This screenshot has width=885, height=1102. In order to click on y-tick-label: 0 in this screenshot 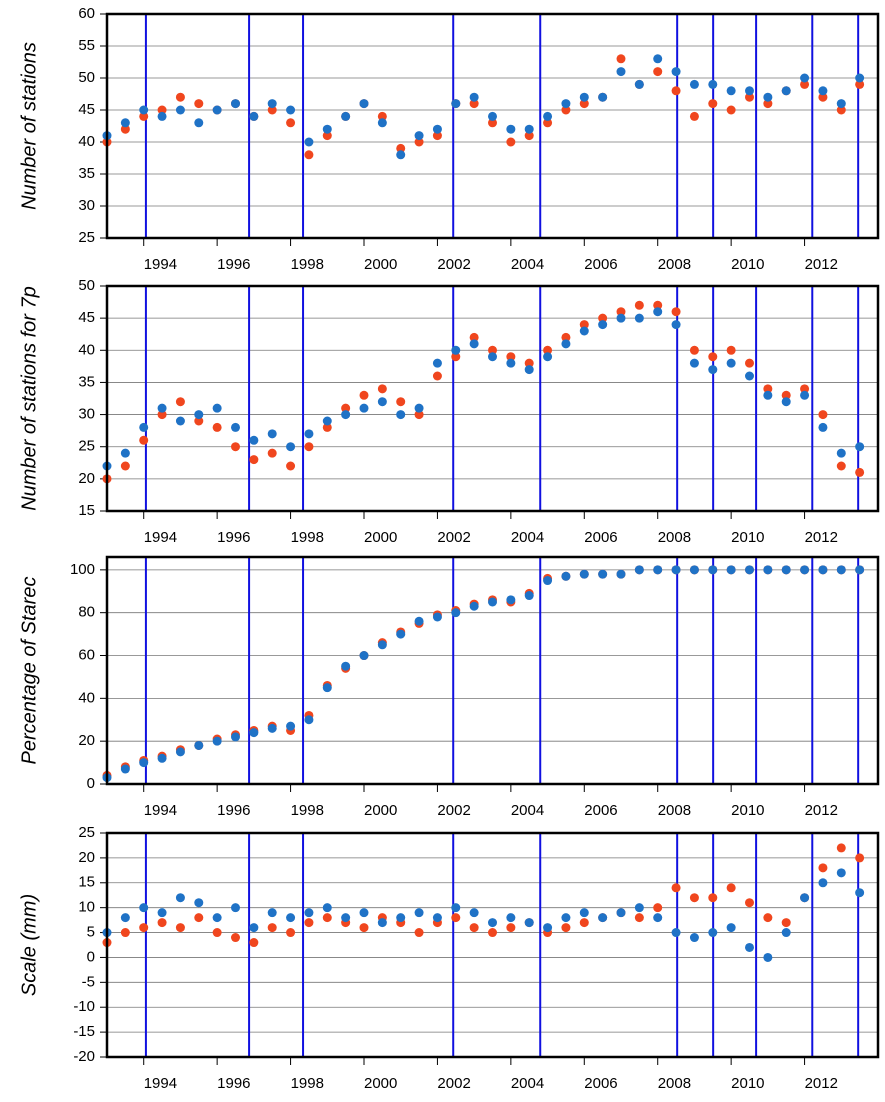, I will do `click(91, 956)`.